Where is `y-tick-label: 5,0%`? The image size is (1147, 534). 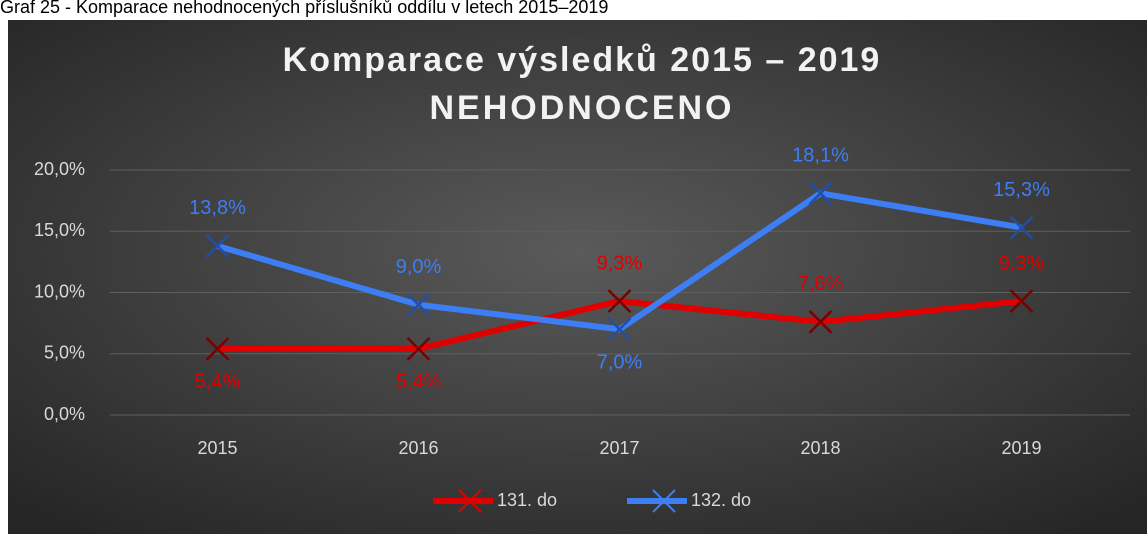 y-tick-label: 5,0% is located at coordinates (64, 353).